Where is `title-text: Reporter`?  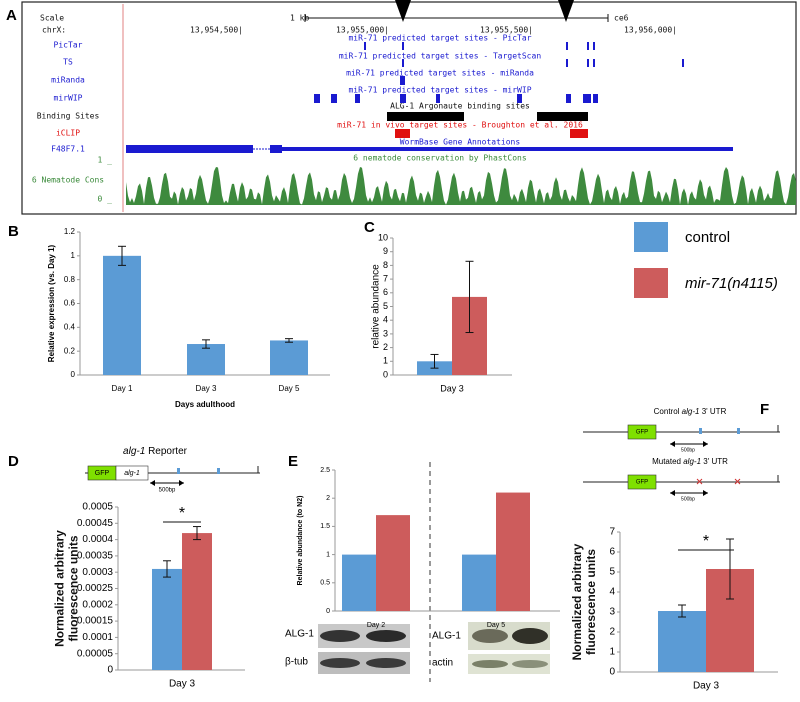 title-text: Reporter is located at coordinates (168, 451).